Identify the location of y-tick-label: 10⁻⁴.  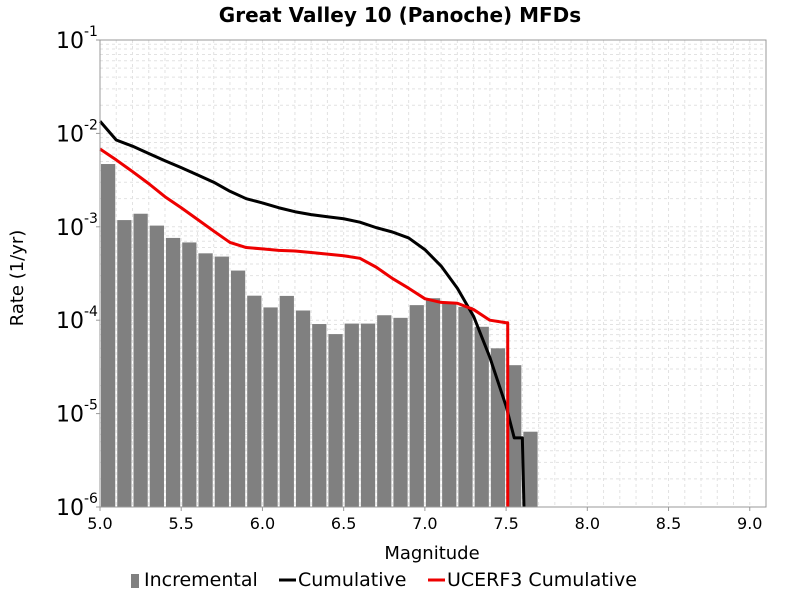
(77, 319).